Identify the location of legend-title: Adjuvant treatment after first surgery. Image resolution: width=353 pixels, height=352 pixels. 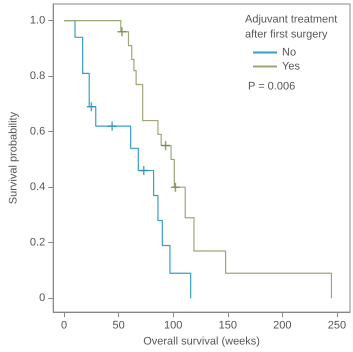
(292, 27).